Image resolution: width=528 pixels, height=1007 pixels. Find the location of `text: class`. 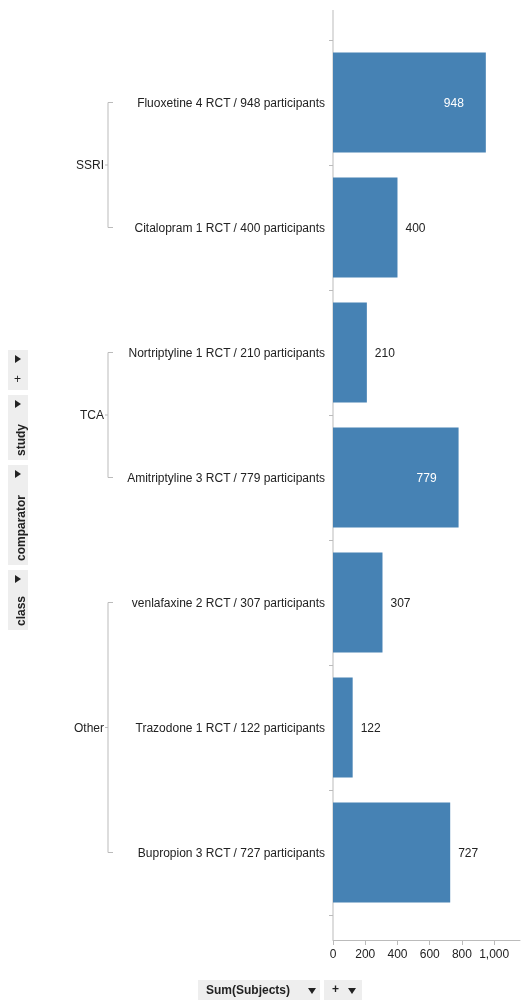

text: class is located at coordinates (21, 610).